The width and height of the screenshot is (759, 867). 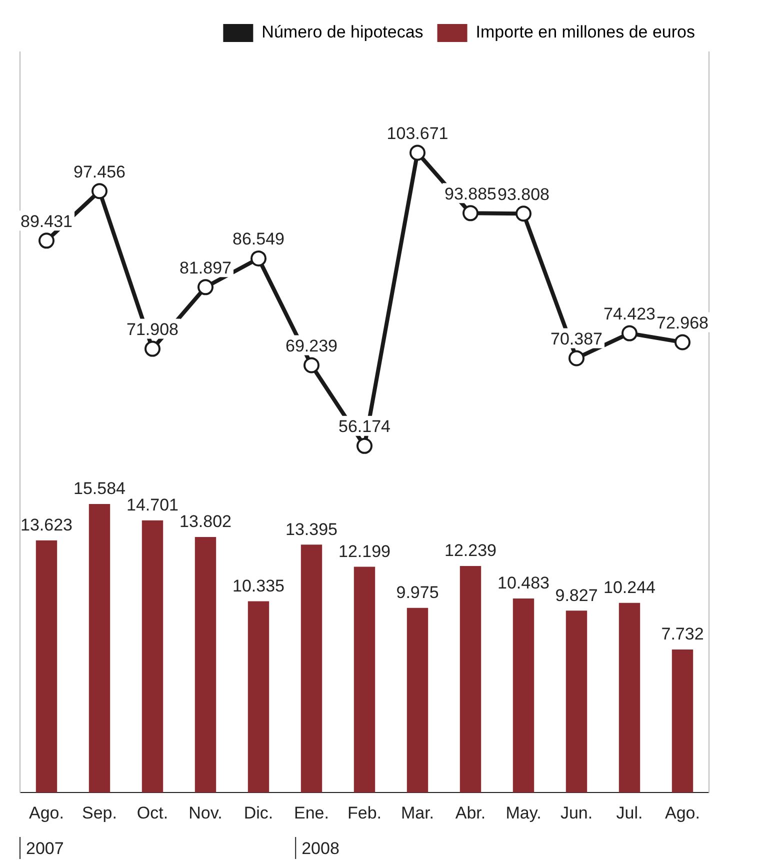 What do you see at coordinates (258, 239) in the screenshot?
I see `data-label: 86.549` at bounding box center [258, 239].